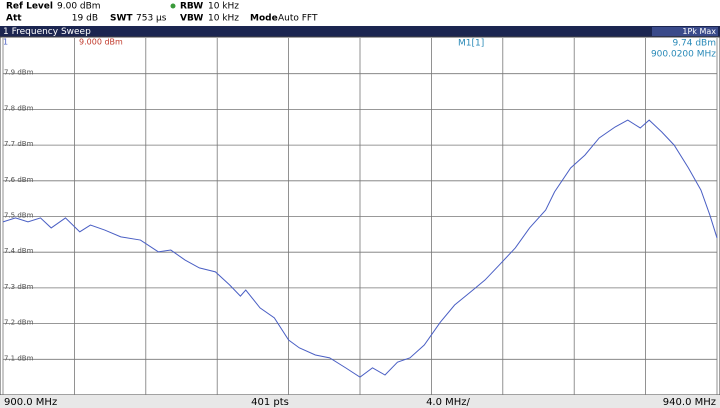 The width and height of the screenshot is (720, 408). What do you see at coordinates (19, 358) in the screenshot?
I see `y-tick-label: 7.1 dBm` at bounding box center [19, 358].